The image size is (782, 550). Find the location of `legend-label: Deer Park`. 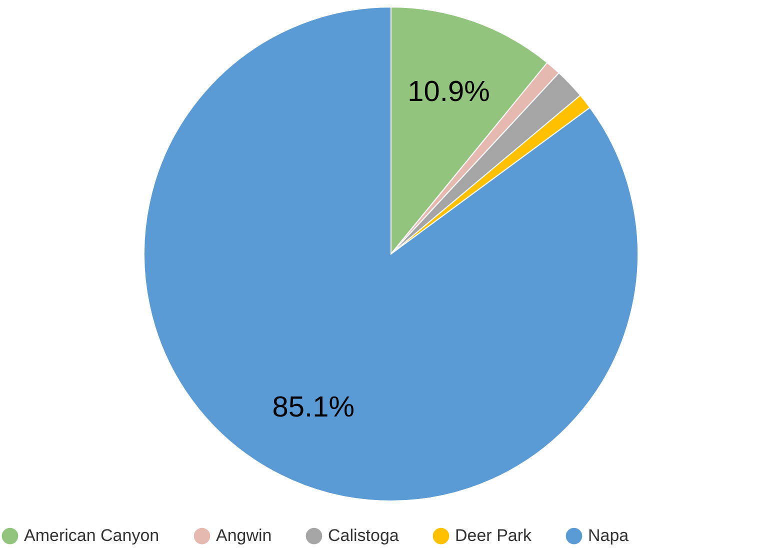

legend-label: Deer Park is located at coordinates (493, 536).